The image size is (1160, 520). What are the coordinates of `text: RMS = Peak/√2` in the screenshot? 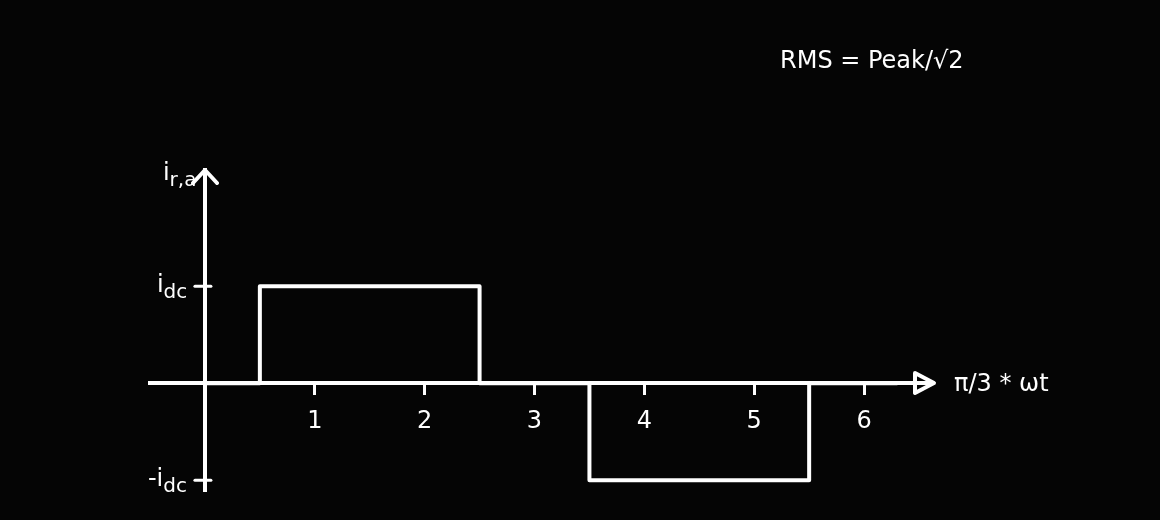 It's located at (872, 60).